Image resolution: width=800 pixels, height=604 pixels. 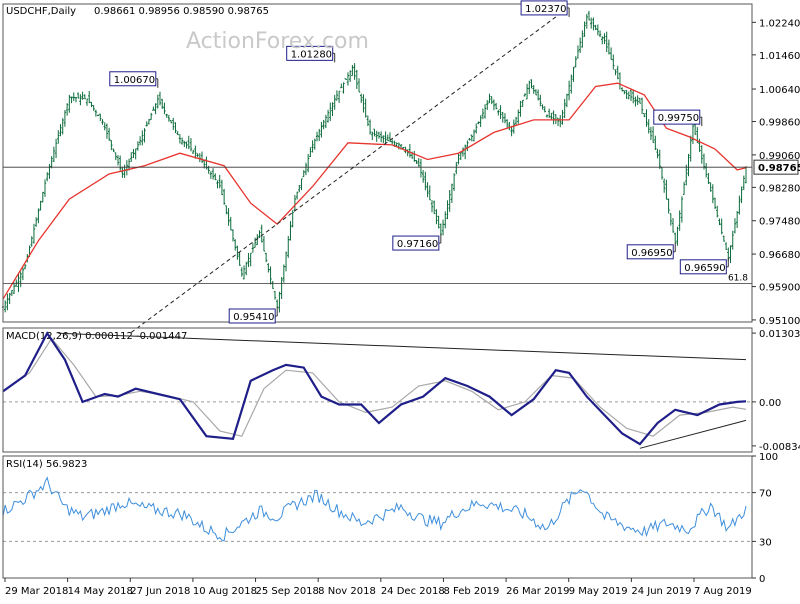 I want to click on current-price-label: 0.98765, so click(x=779, y=168).